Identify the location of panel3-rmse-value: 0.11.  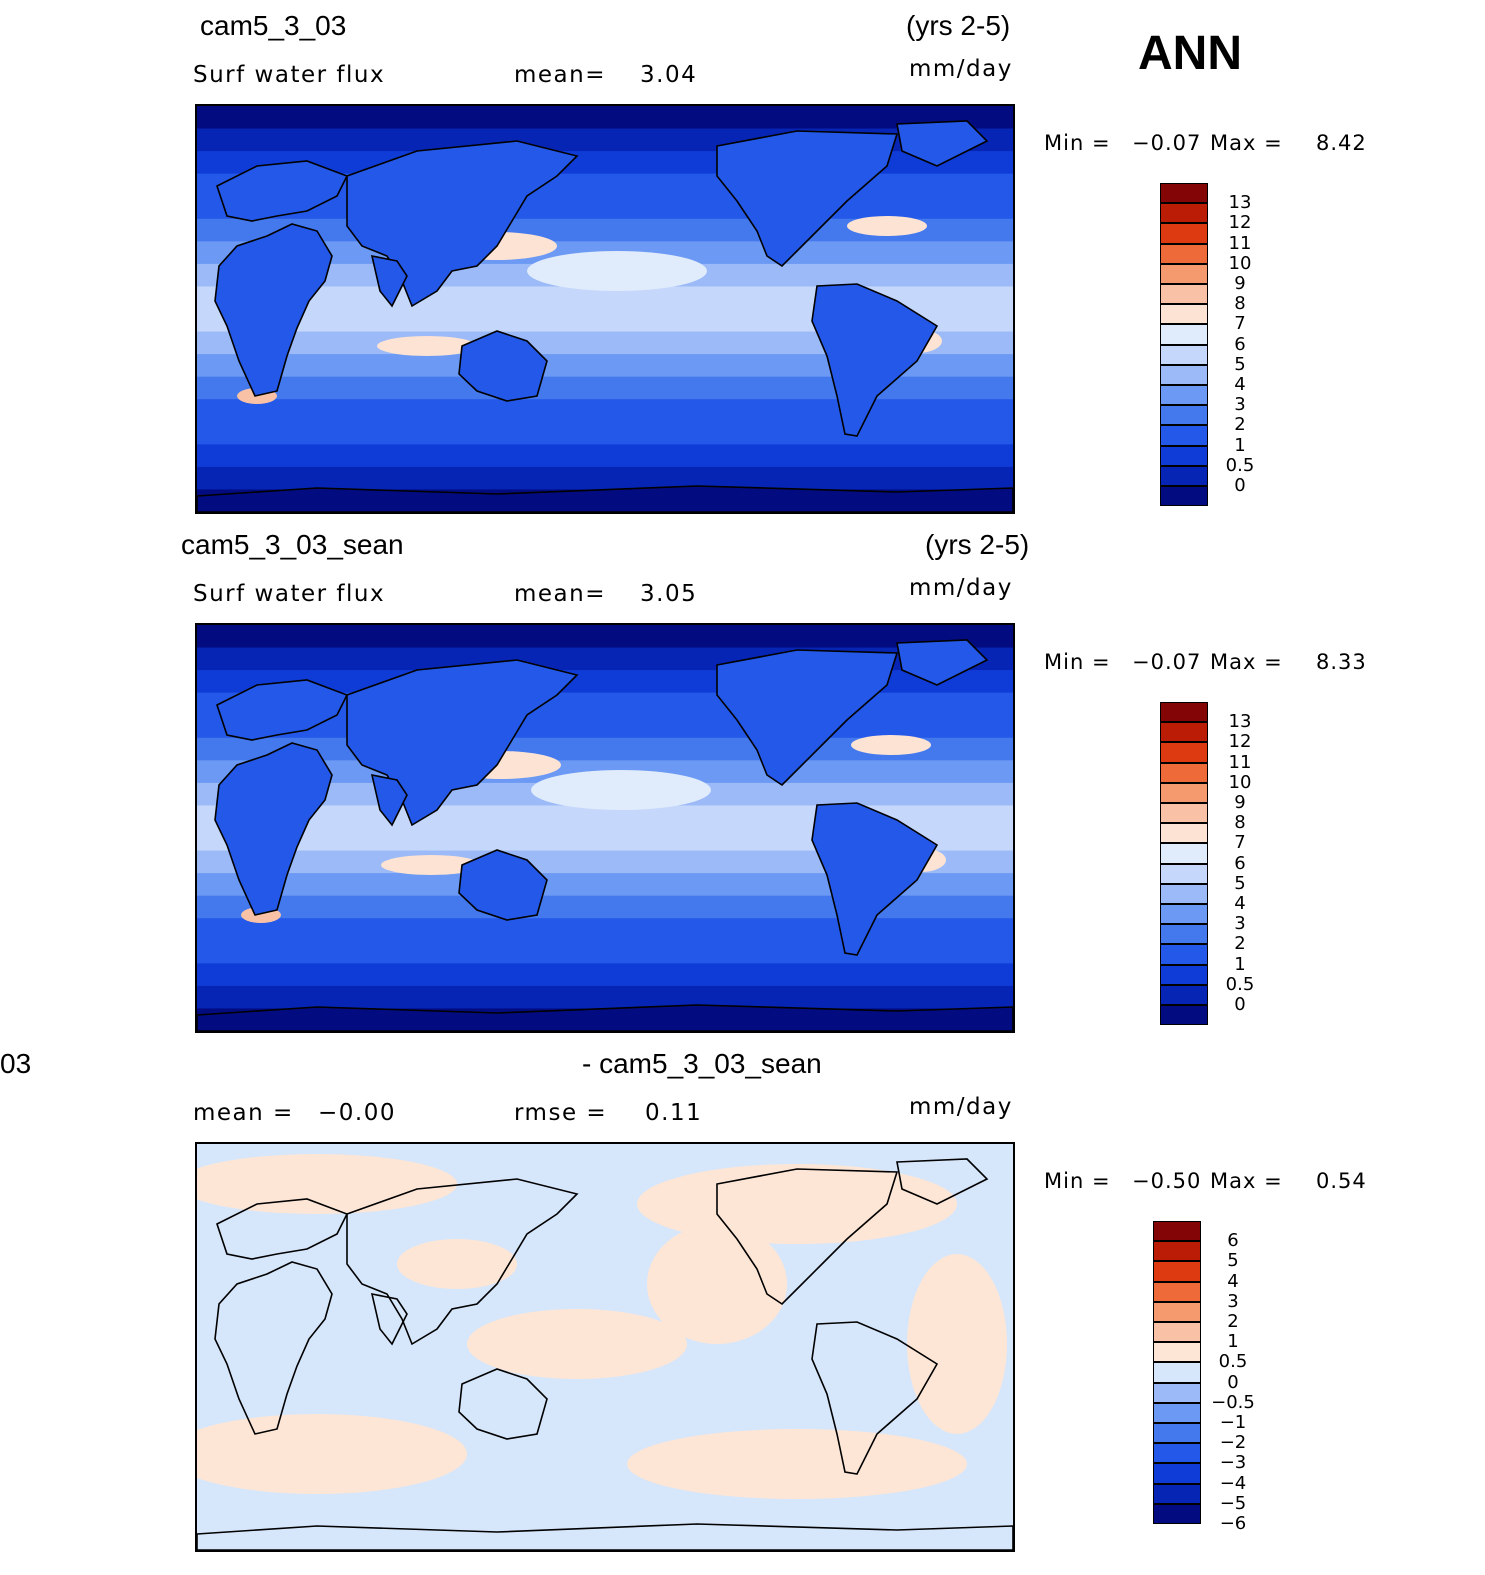
(674, 1113).